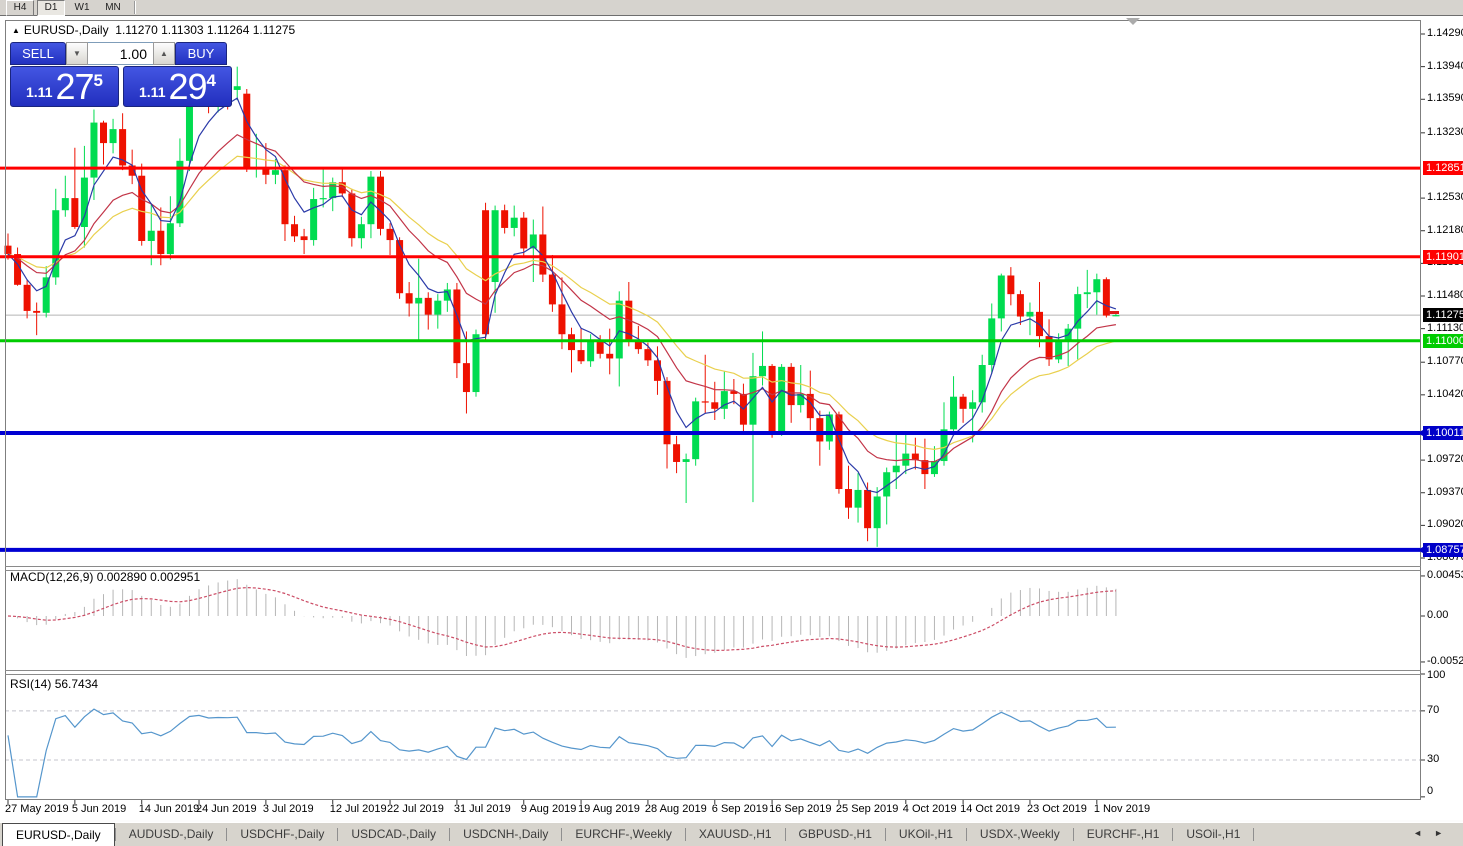 The image size is (1463, 846). What do you see at coordinates (415, 809) in the screenshot?
I see `date-label: 22 Jul 2019` at bounding box center [415, 809].